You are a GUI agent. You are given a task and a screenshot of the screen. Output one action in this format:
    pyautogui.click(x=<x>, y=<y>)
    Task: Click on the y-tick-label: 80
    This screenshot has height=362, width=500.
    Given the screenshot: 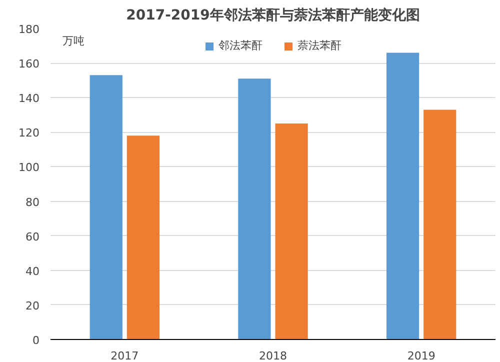 What is the action you would take?
    pyautogui.click(x=33, y=202)
    